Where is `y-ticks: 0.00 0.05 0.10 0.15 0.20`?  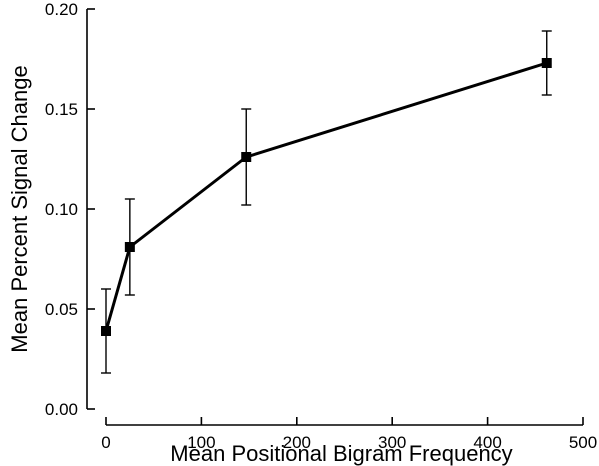
y-ticks: 0.00 0.05 0.10 0.15 0.20 is located at coordinates (70, 209).